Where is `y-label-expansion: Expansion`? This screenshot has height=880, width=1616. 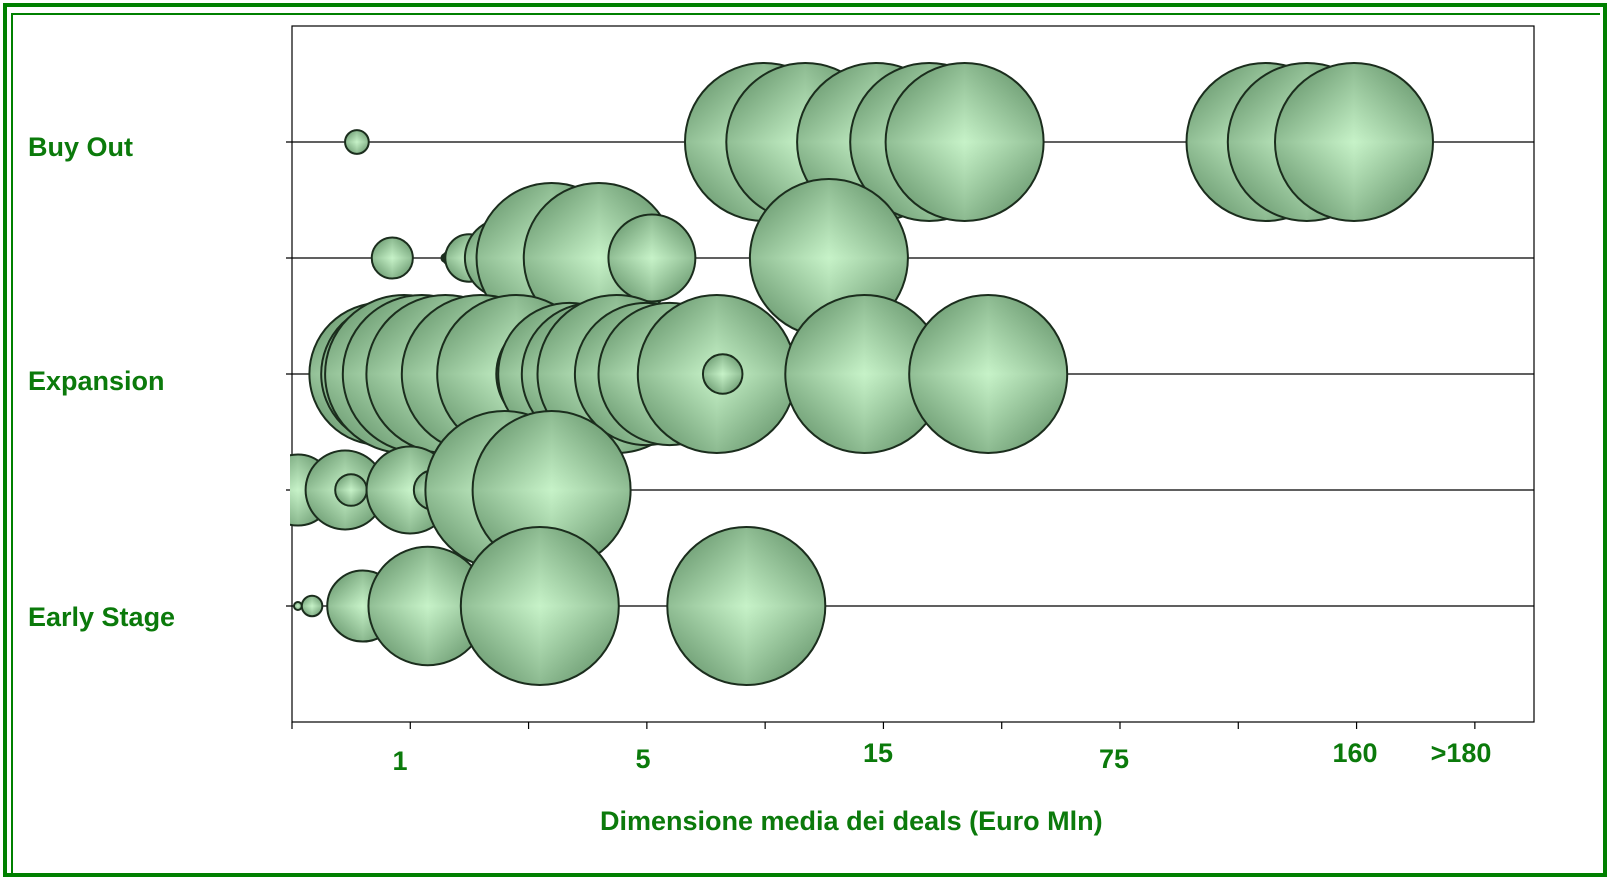
y-label-expansion: Expansion is located at coordinates (96, 381).